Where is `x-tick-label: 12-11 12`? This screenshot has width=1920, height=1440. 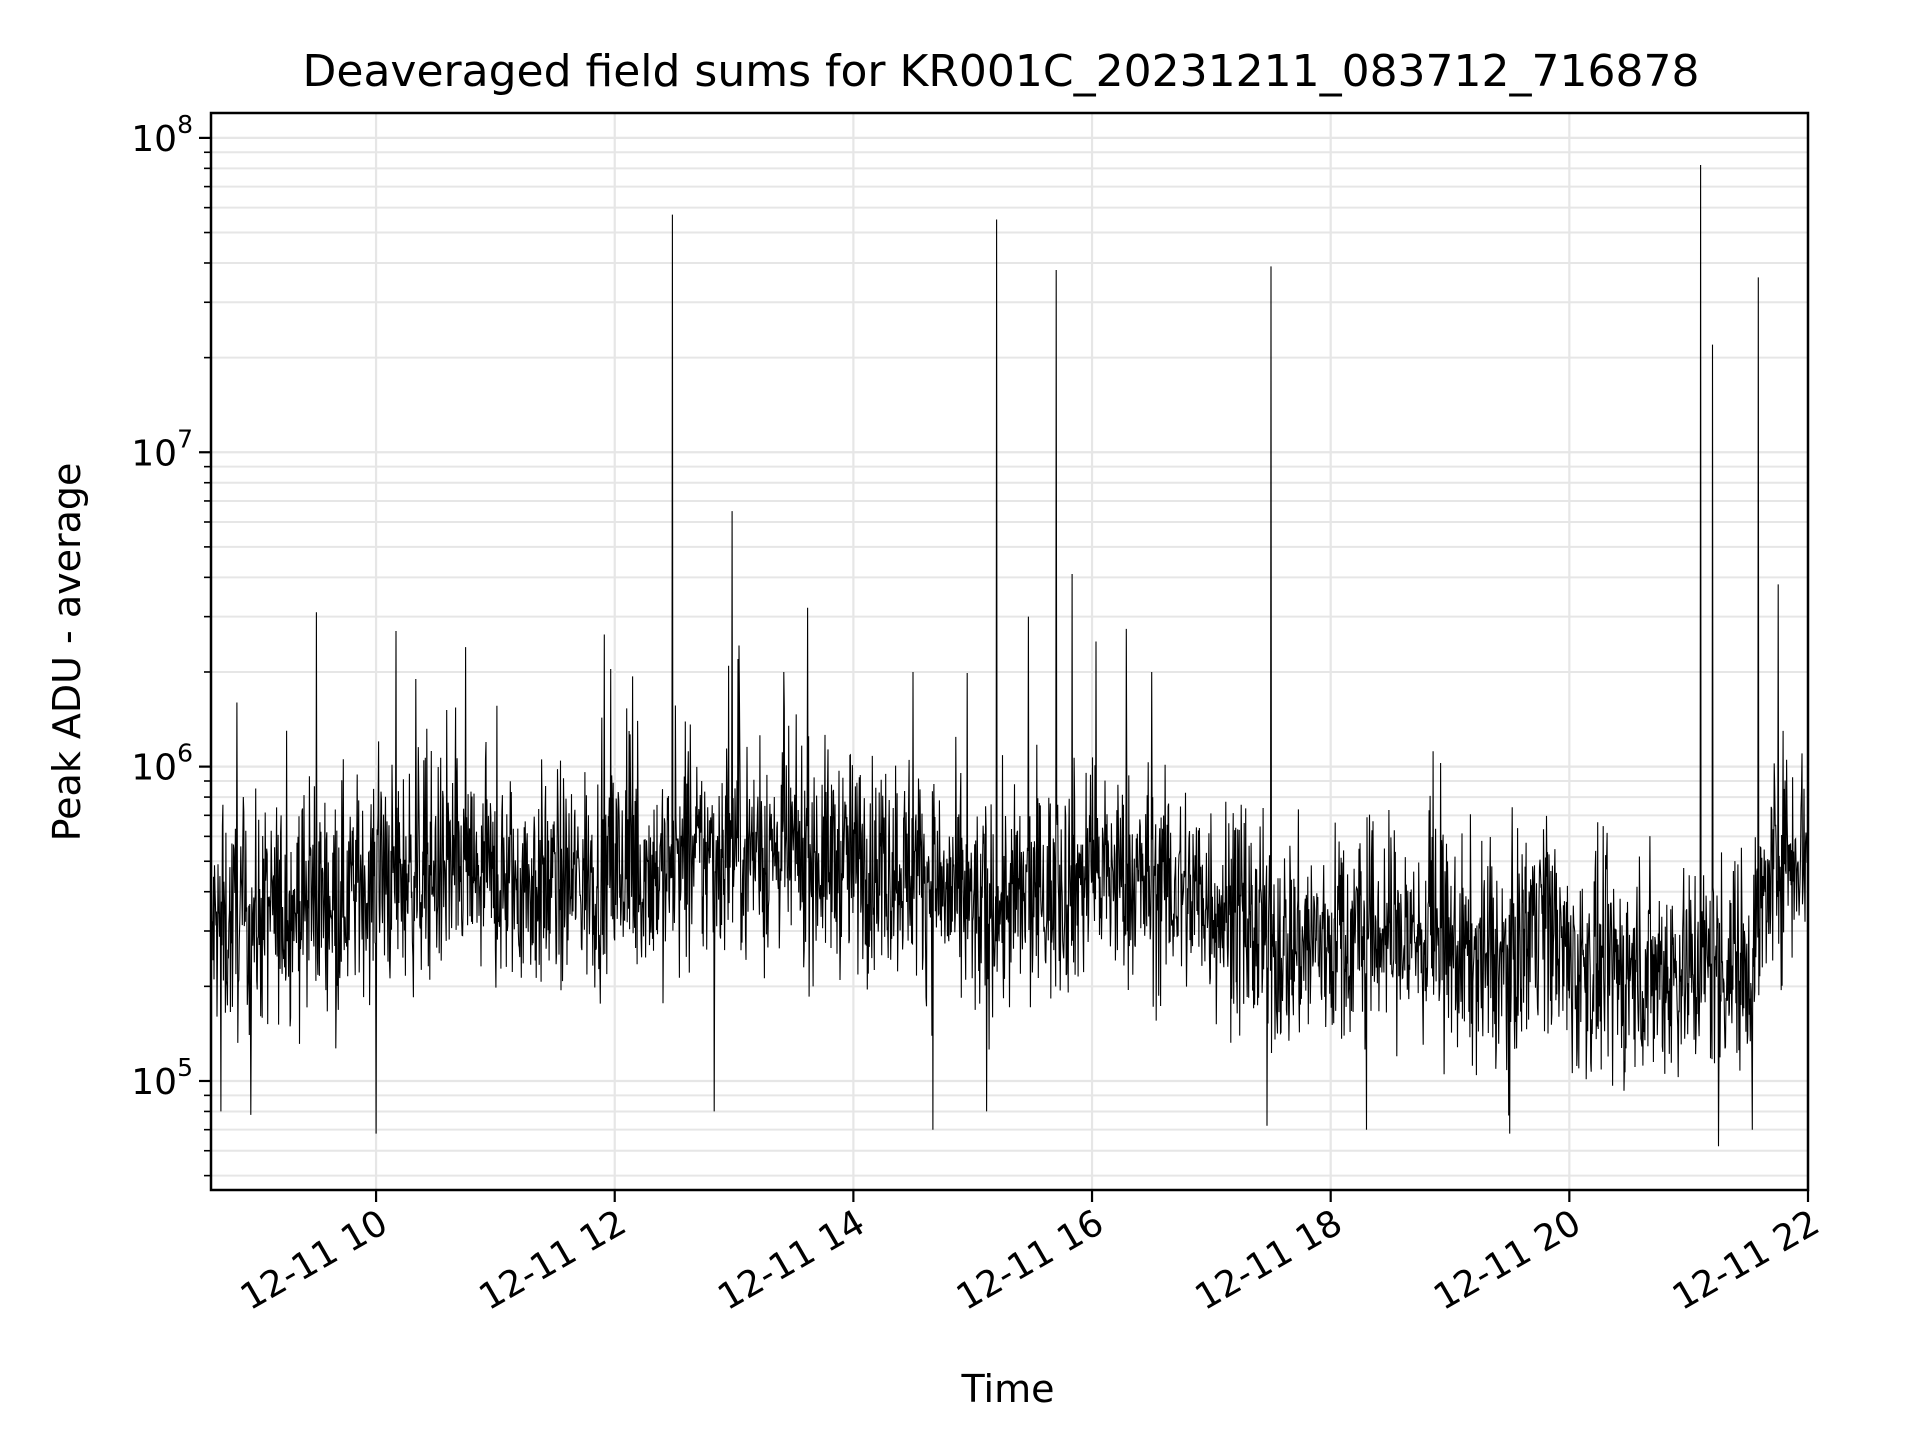
x-tick-label: 12-11 12 is located at coordinates (553, 1260).